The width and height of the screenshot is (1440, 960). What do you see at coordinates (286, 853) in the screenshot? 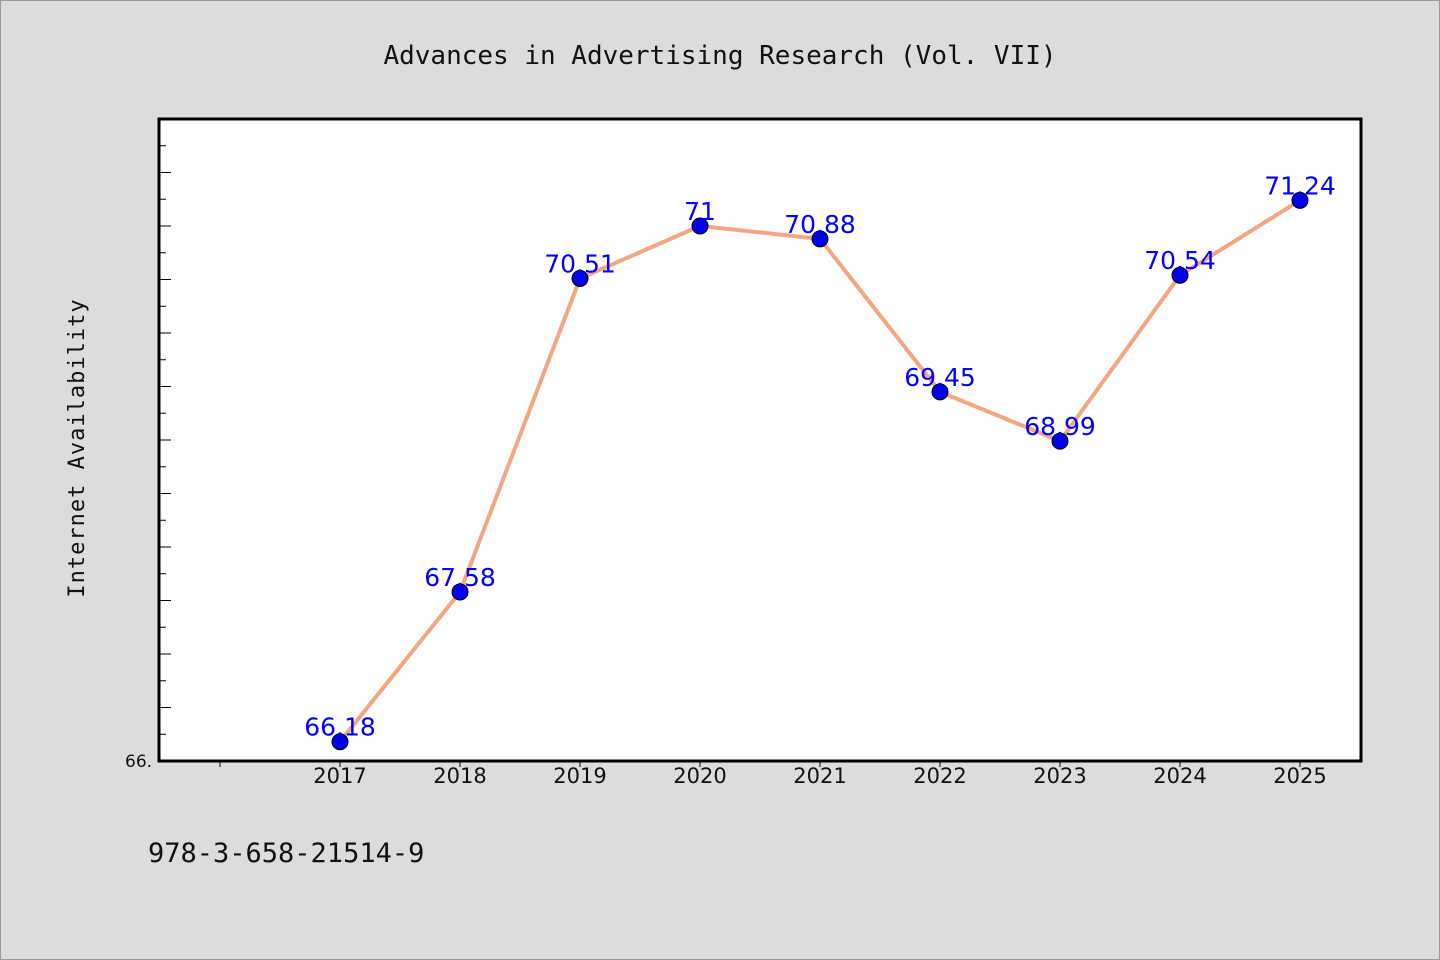
I see `isbn-text: 978-3-658-21514-9` at bounding box center [286, 853].